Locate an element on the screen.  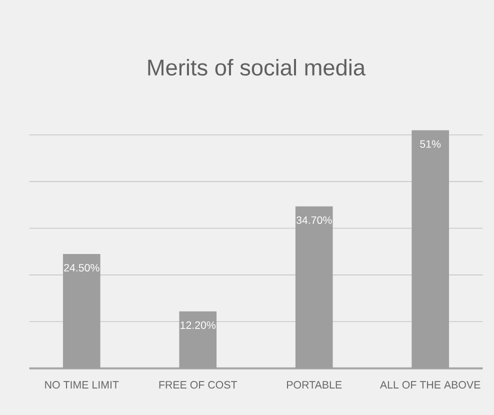
x-tick-label: NO TIME LIMIT is located at coordinates (82, 385).